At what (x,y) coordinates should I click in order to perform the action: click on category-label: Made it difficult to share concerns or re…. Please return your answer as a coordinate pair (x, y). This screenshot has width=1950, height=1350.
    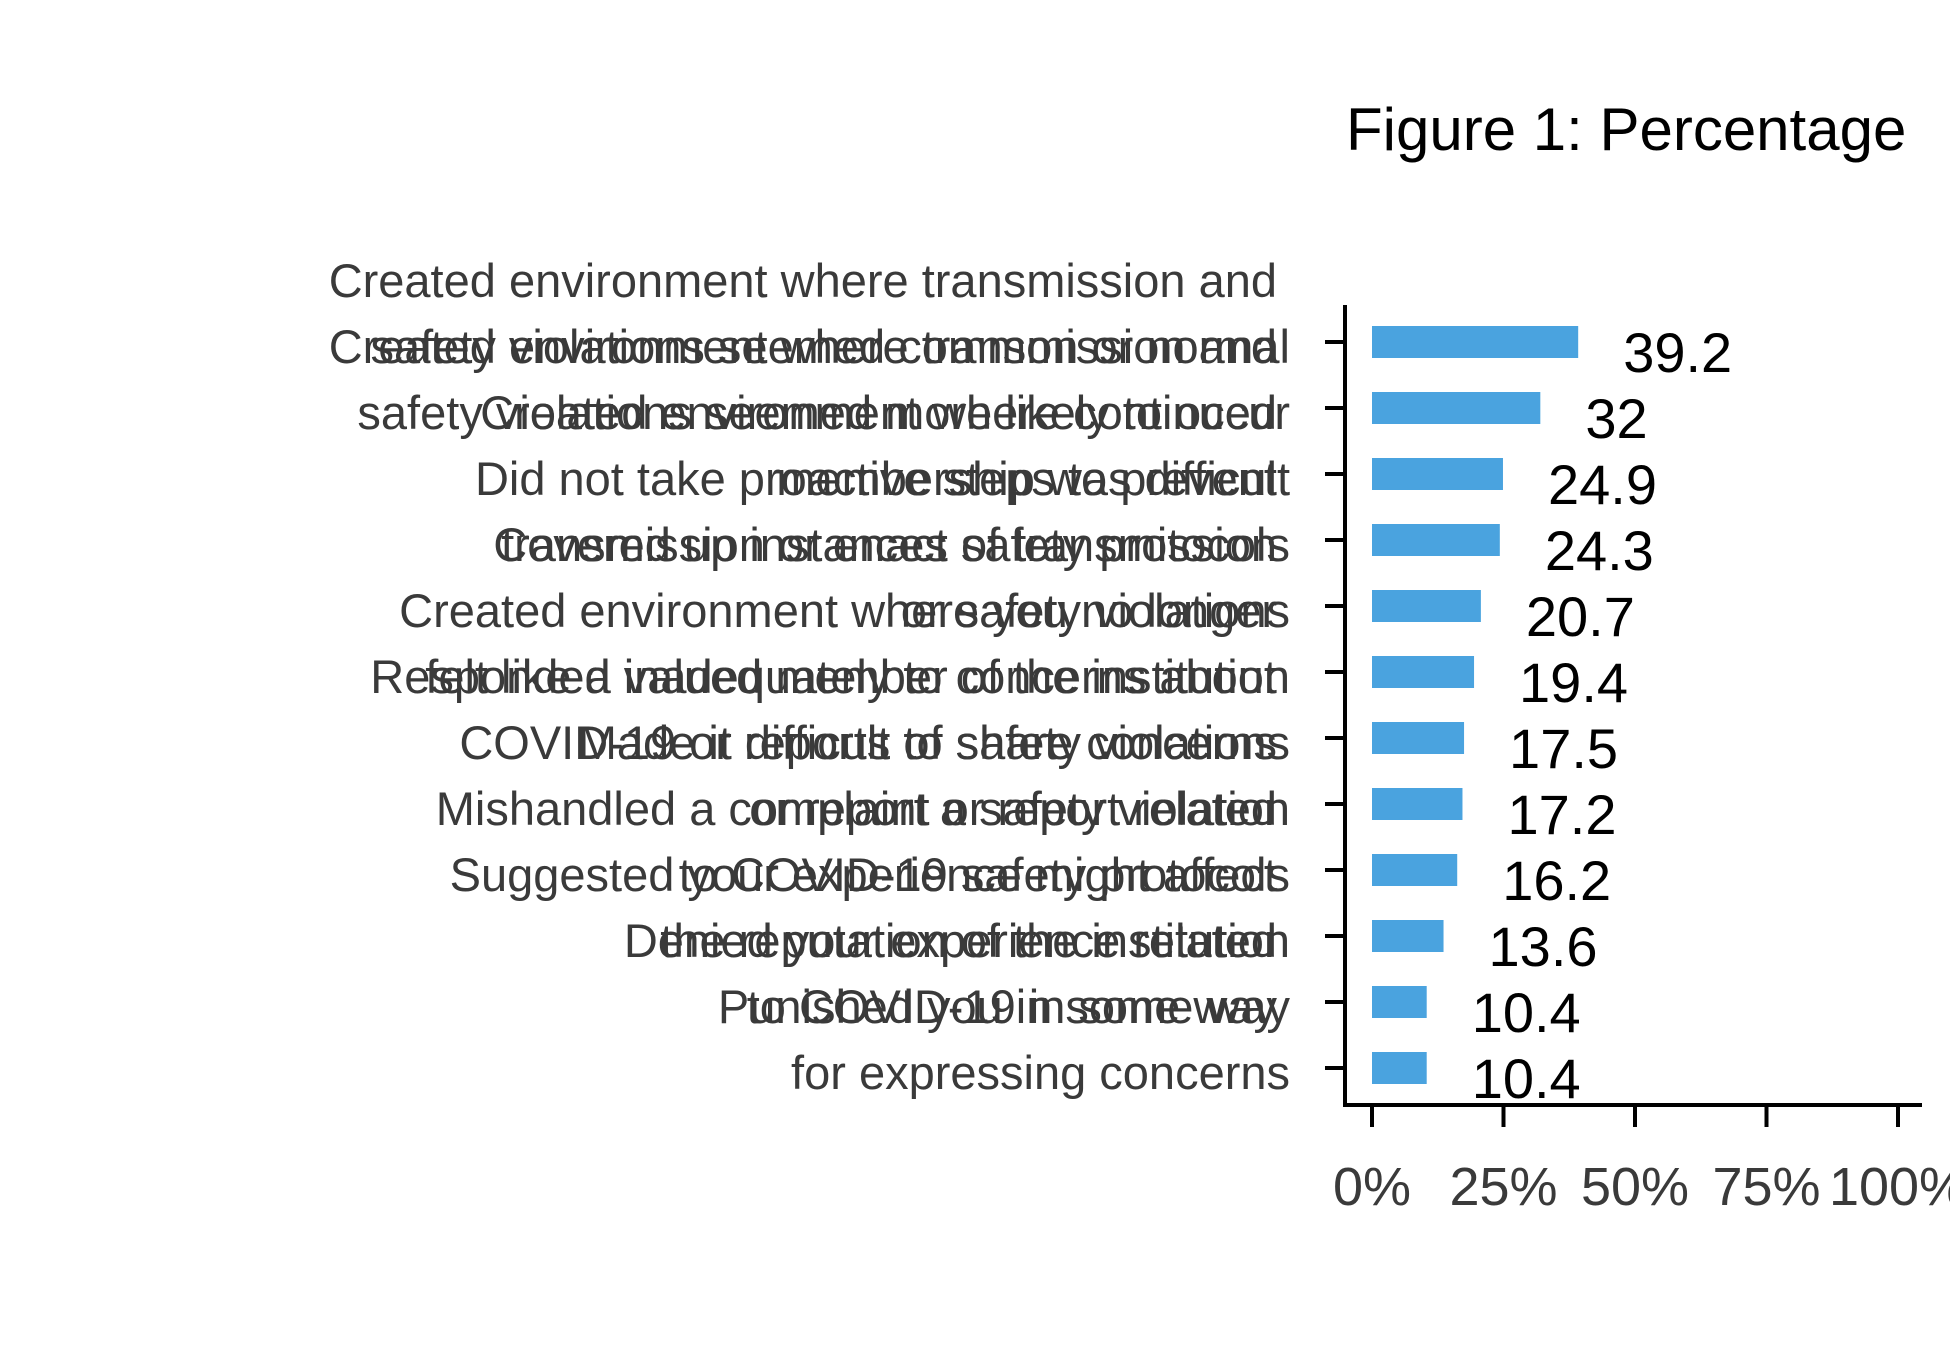
    Looking at the image, I should click on (934, 775).